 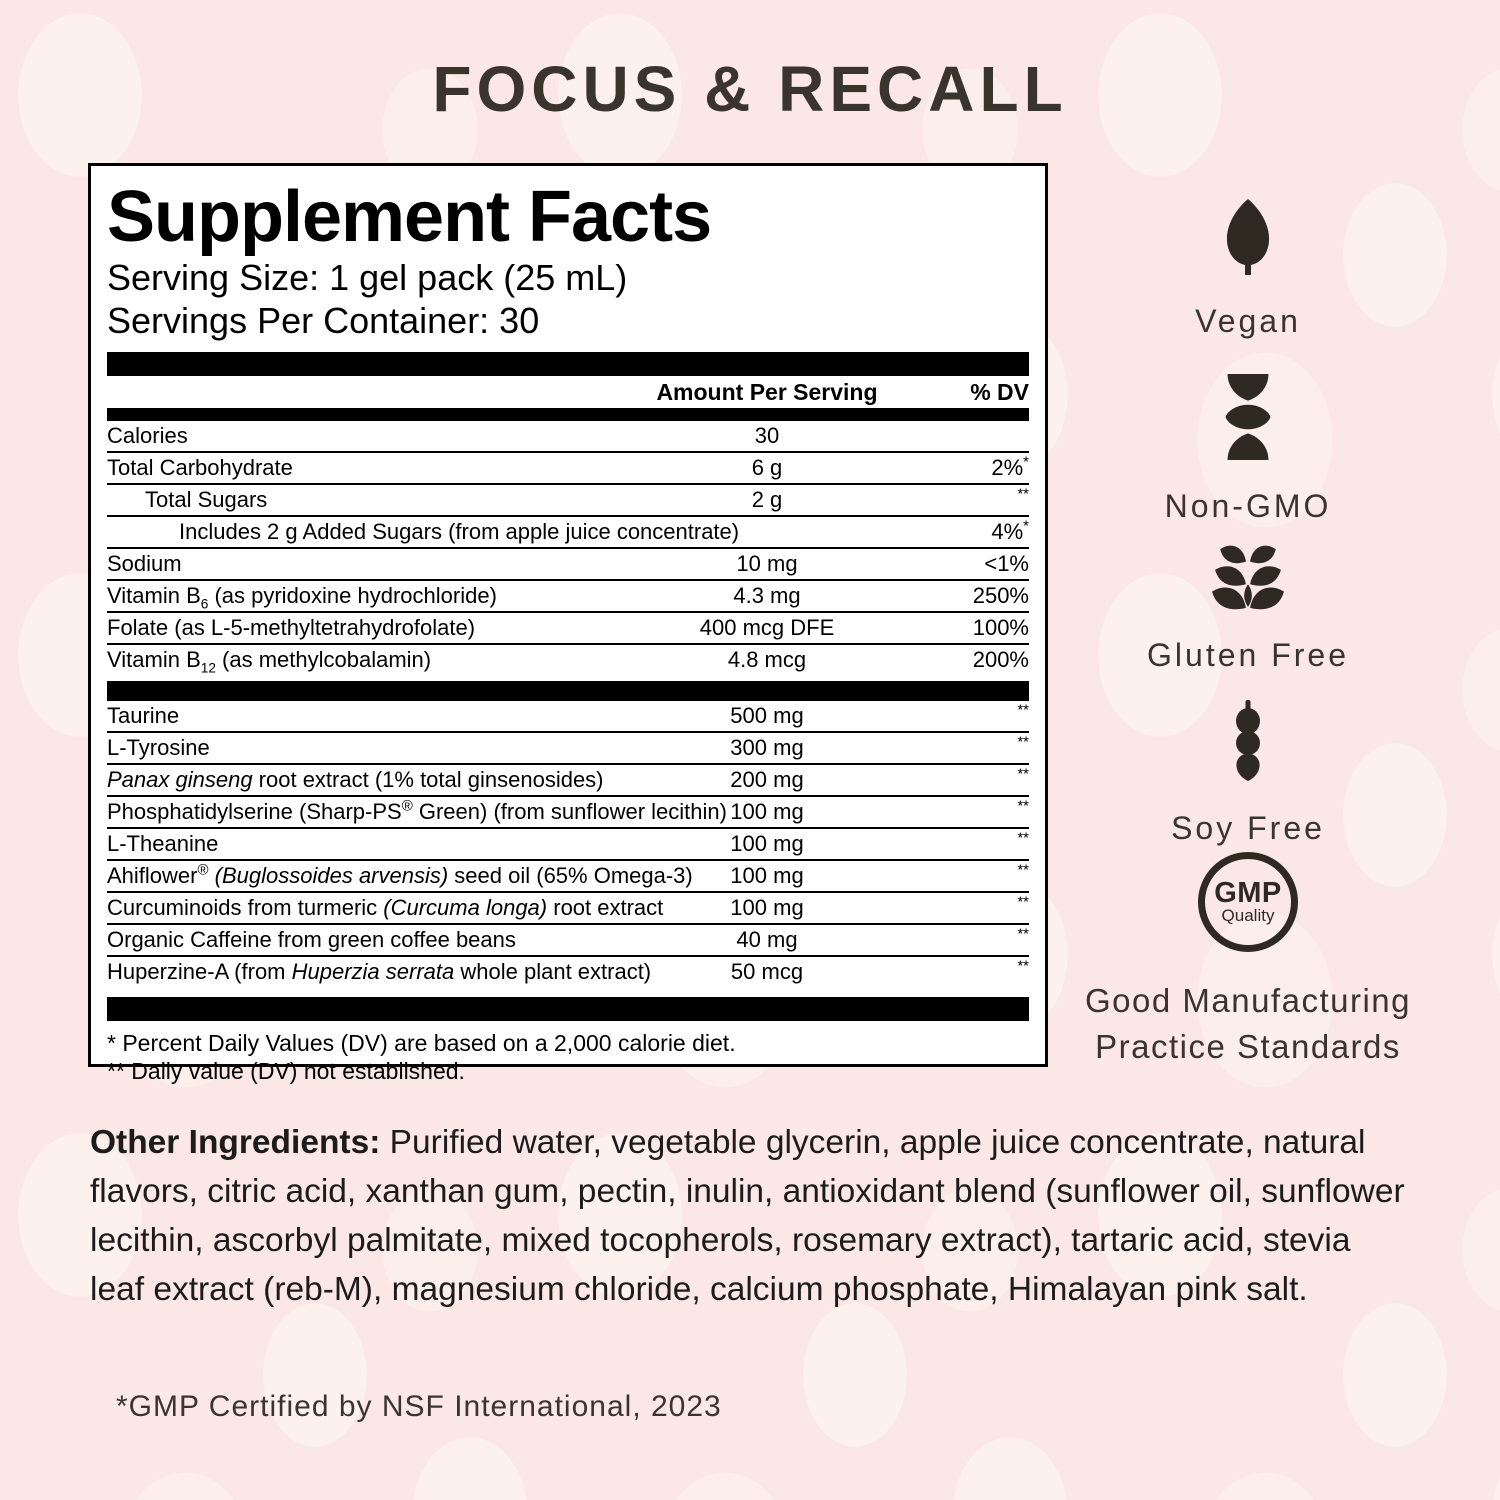 I want to click on divider-bar-top, so click(x=568, y=364).